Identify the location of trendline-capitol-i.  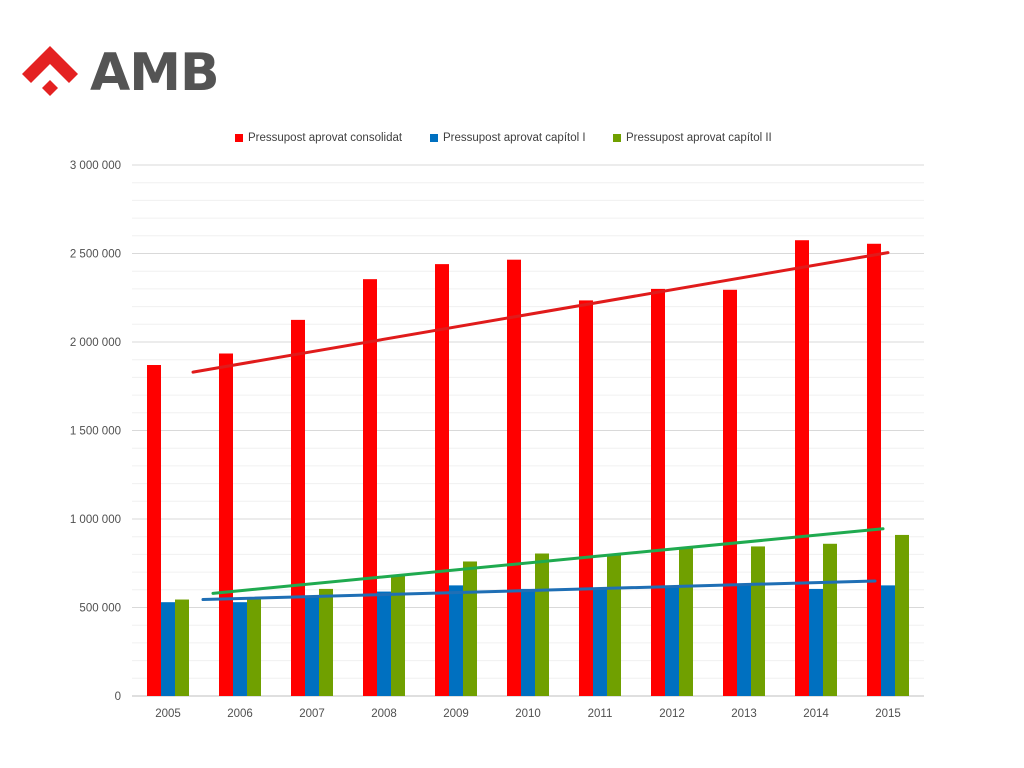
(539, 590).